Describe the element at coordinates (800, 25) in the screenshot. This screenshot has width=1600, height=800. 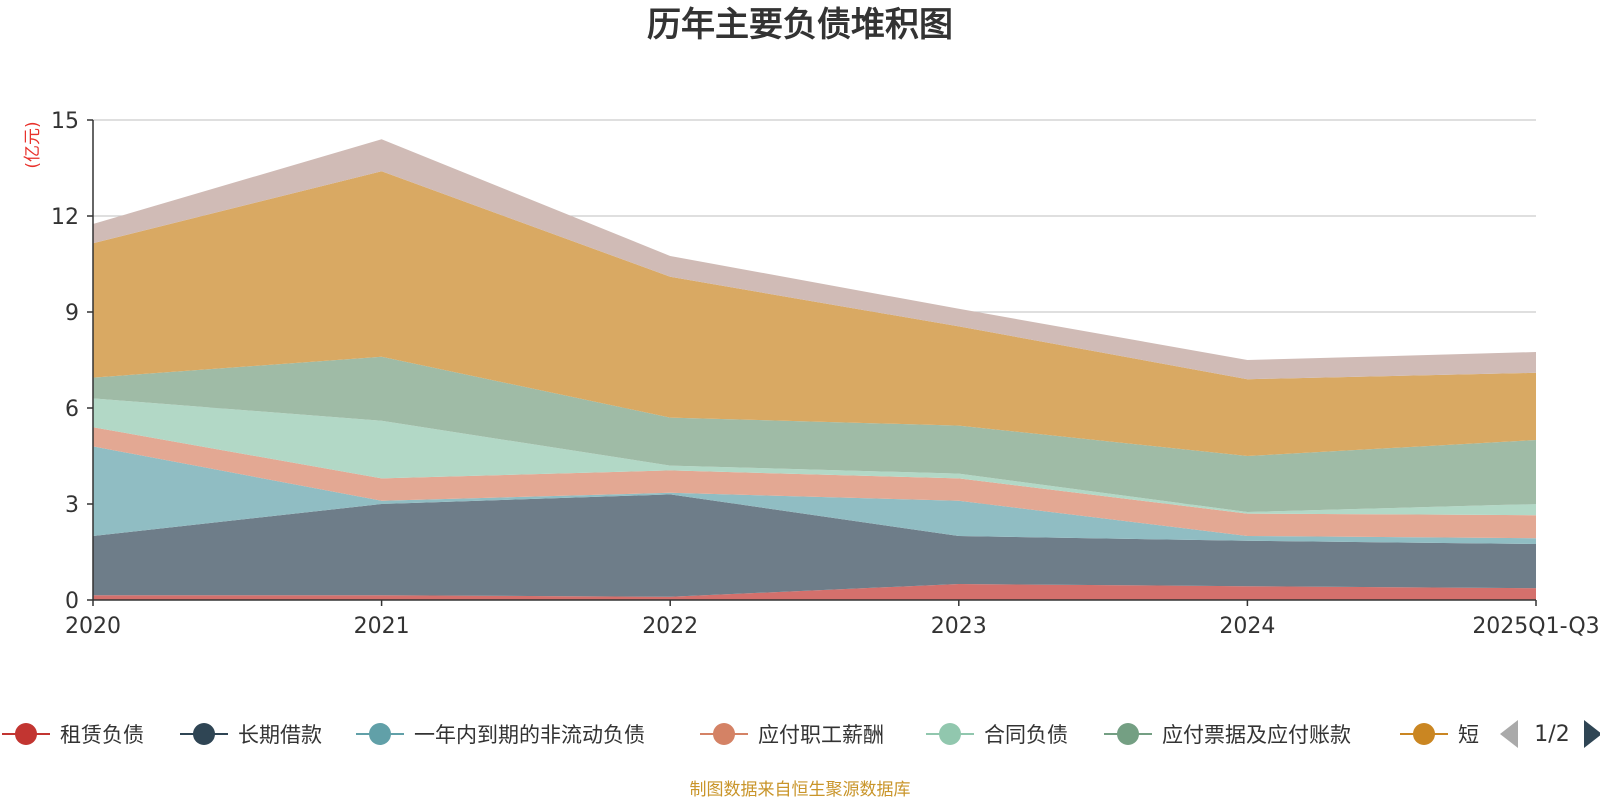
I see `chart-title: 历年主要负债堆积图` at that location.